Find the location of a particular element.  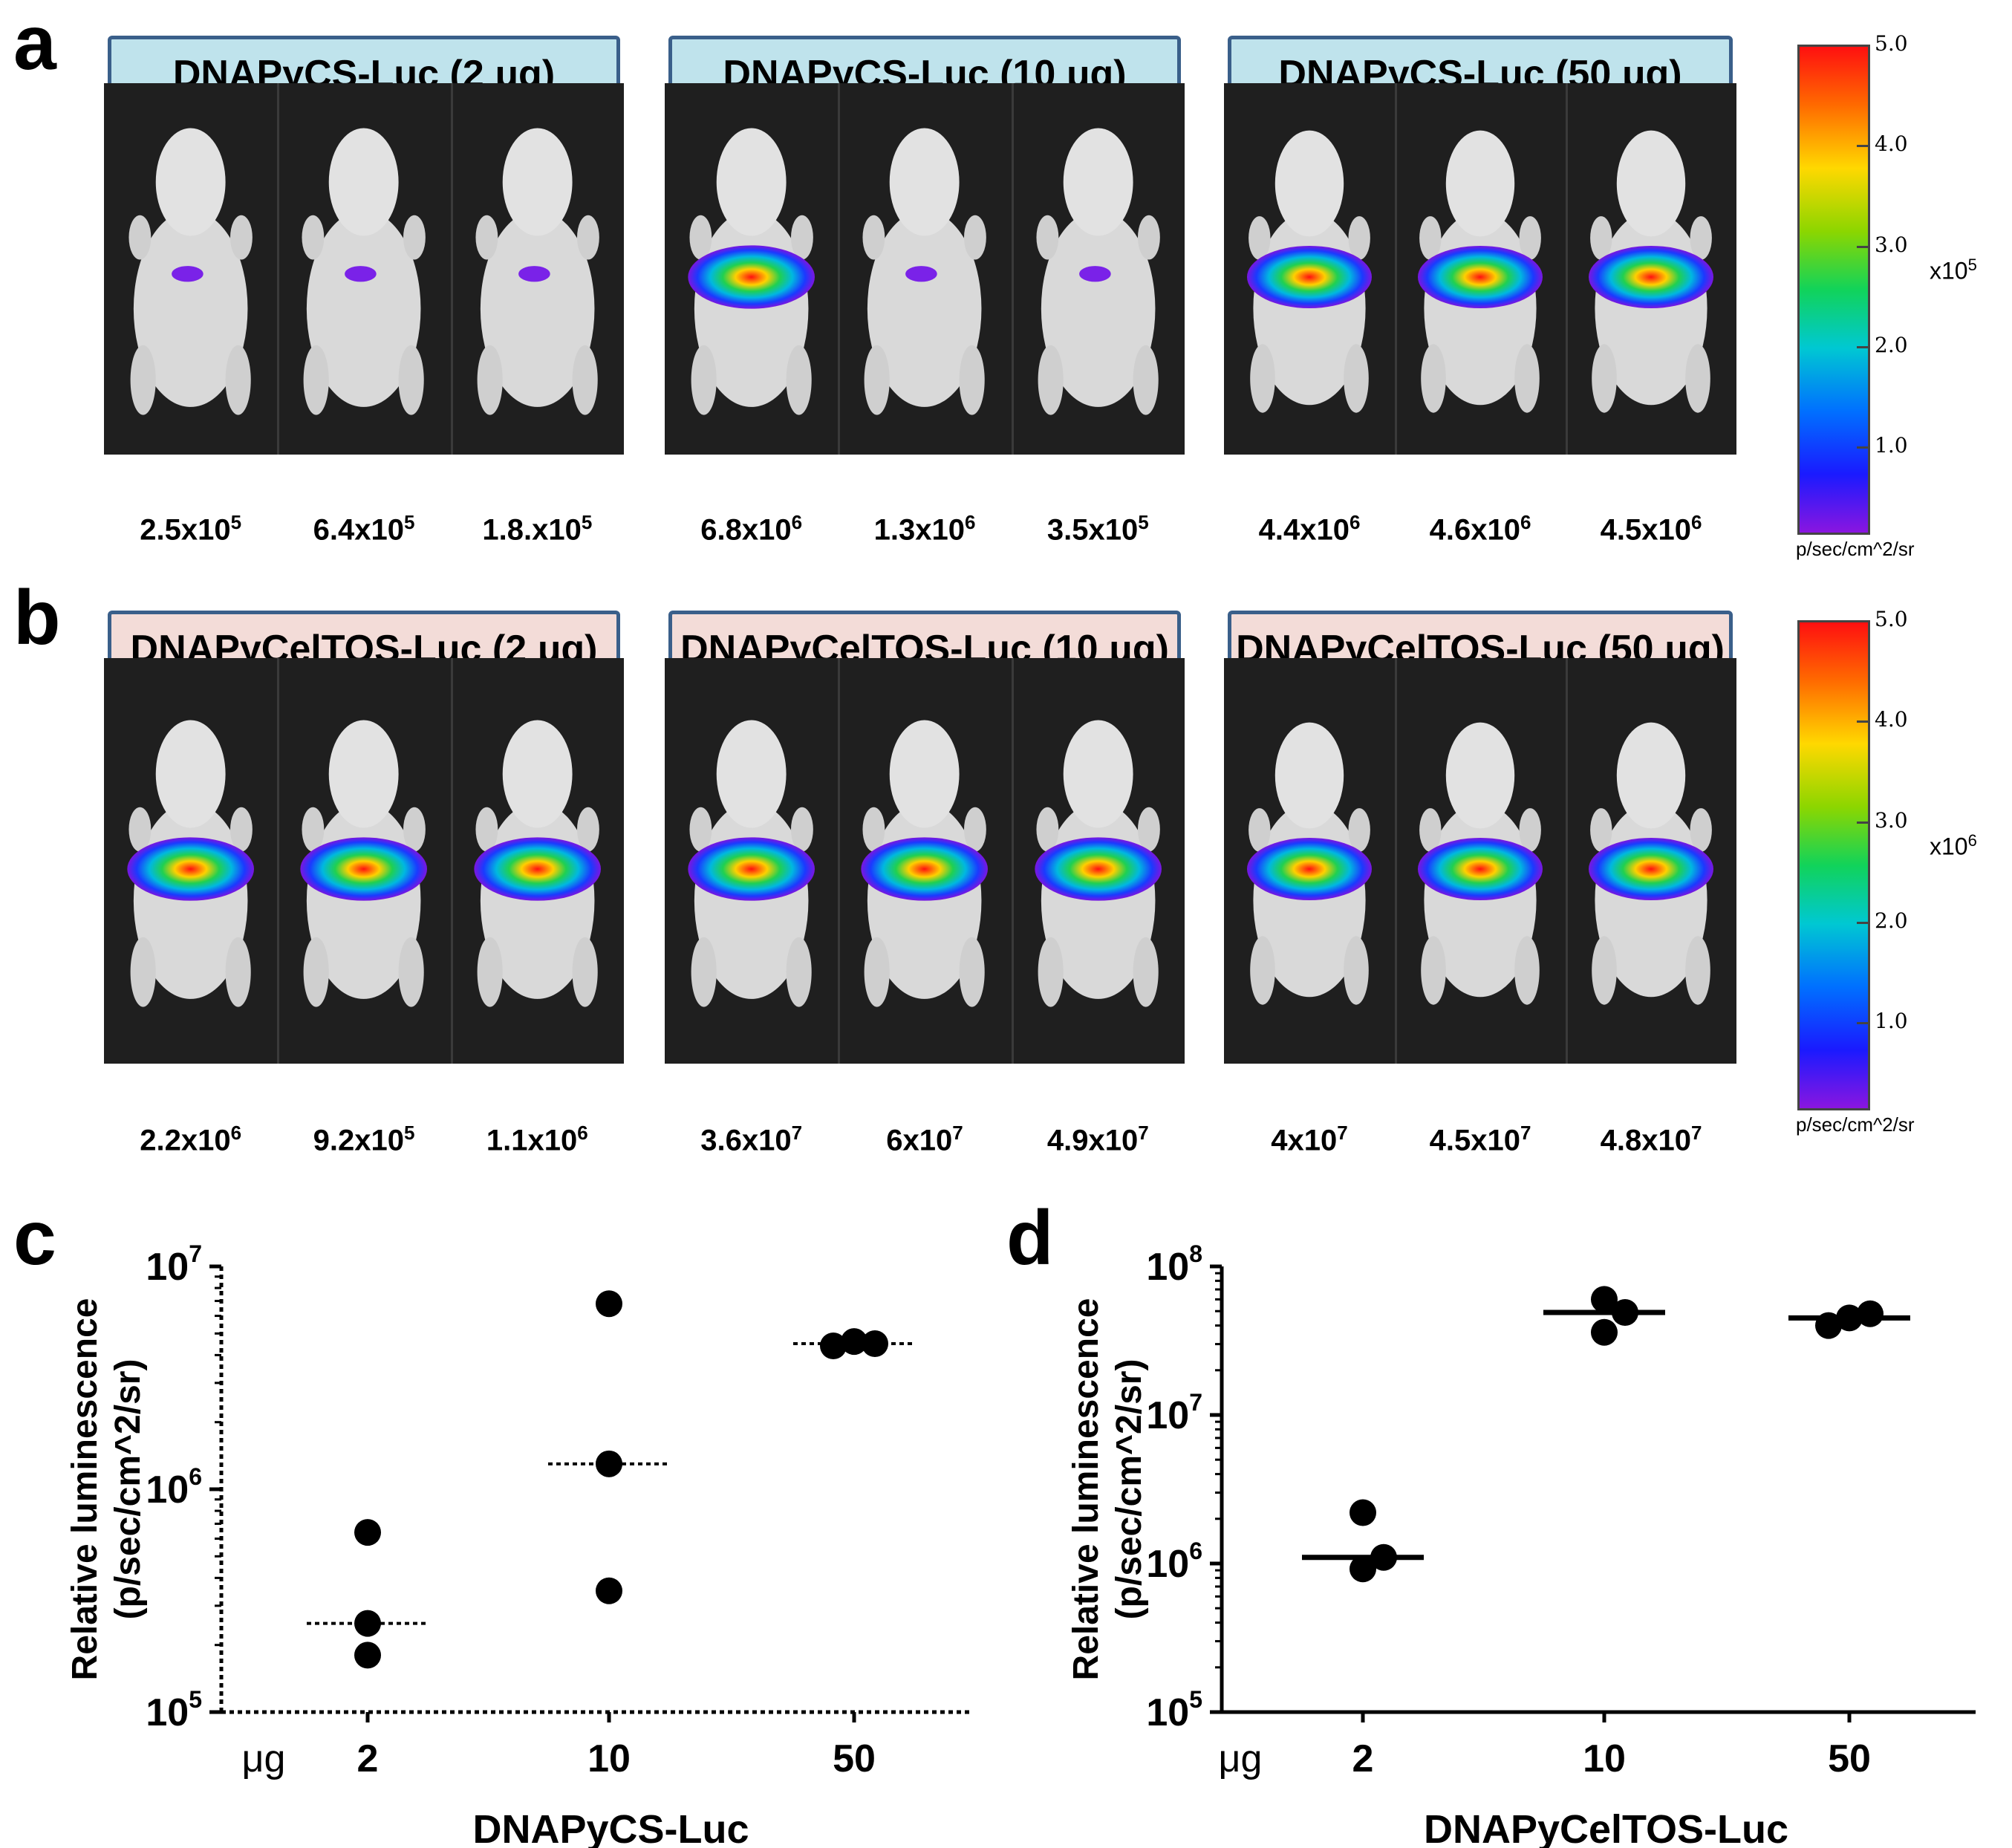

luminescence-value: 6x10⁷ is located at coordinates (925, 1139).